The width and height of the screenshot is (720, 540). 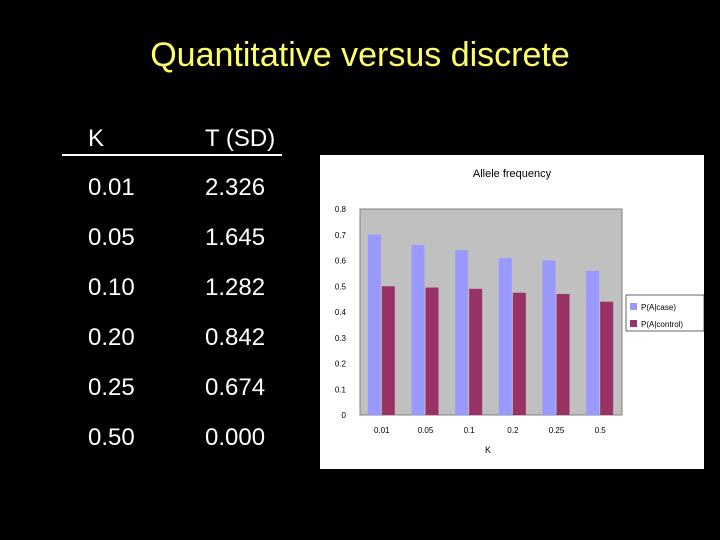 I want to click on x-tick-label: 0.01, so click(x=382, y=430).